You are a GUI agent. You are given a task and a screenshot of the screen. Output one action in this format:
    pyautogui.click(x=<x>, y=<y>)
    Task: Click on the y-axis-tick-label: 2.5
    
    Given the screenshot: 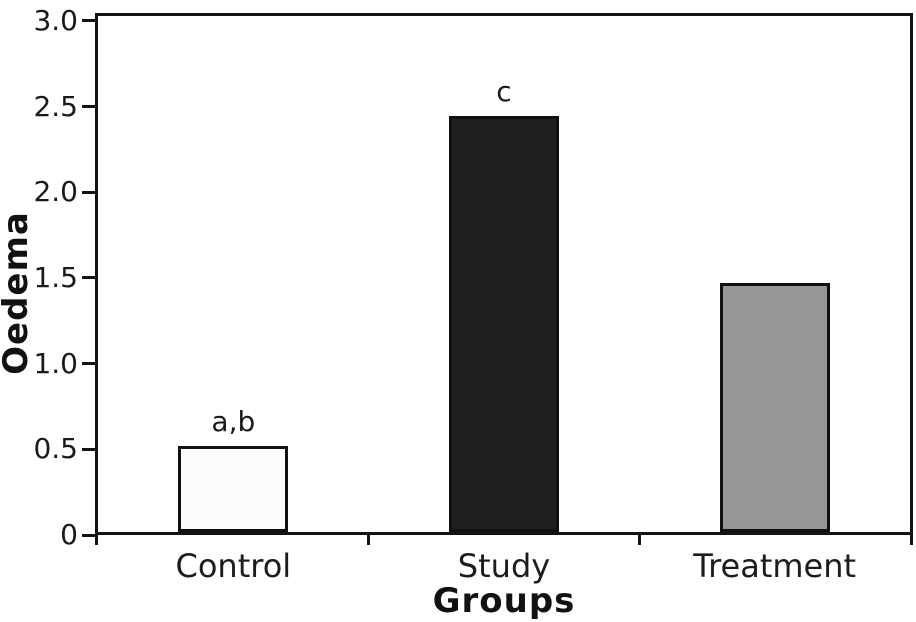 What is the action you would take?
    pyautogui.click(x=55, y=106)
    